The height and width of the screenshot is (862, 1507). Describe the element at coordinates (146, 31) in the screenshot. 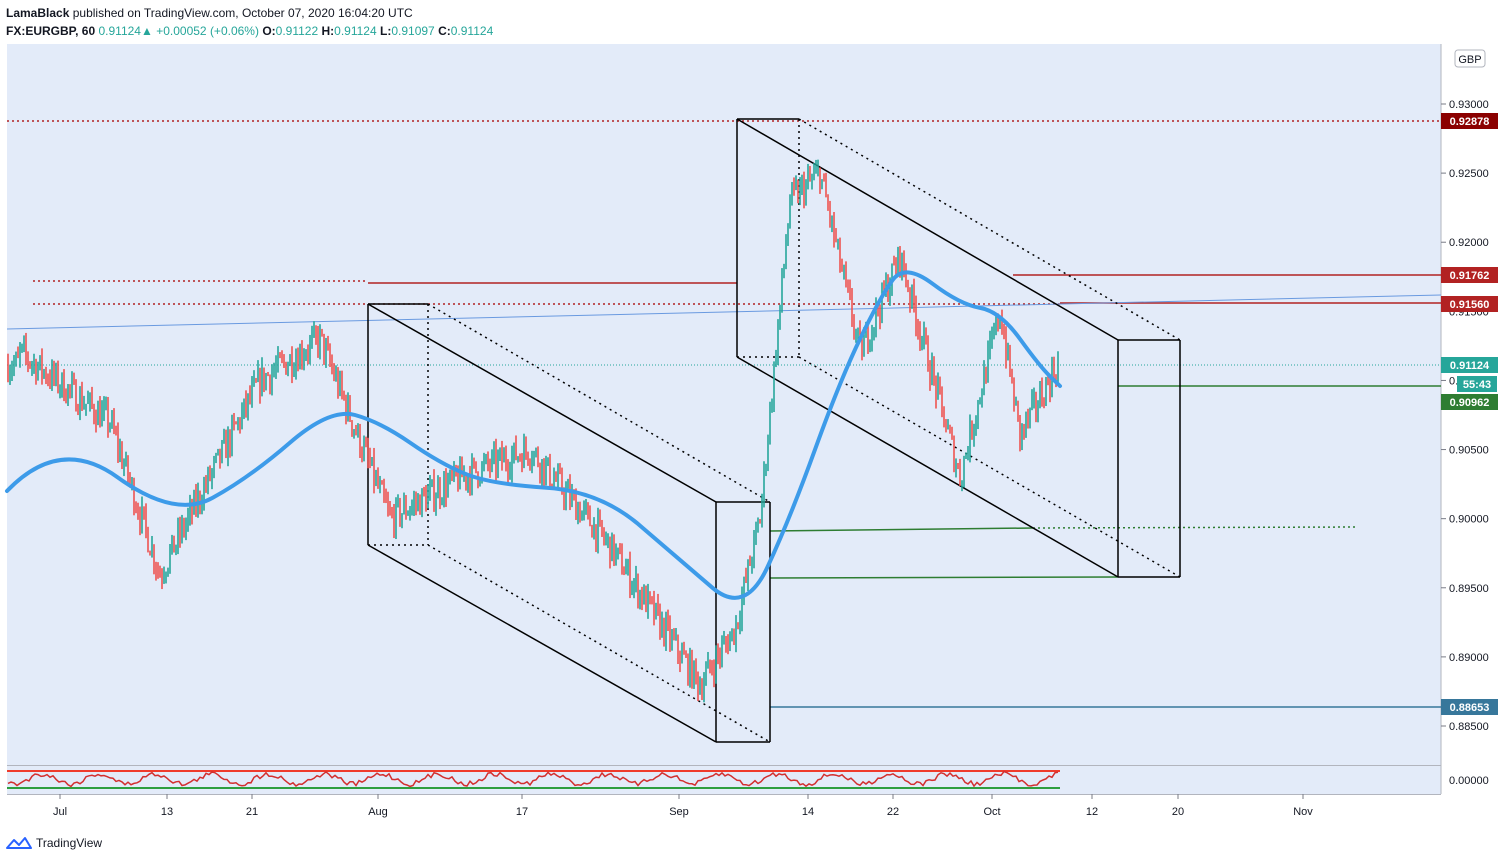

I see `up-arrow-icon: ▲` at that location.